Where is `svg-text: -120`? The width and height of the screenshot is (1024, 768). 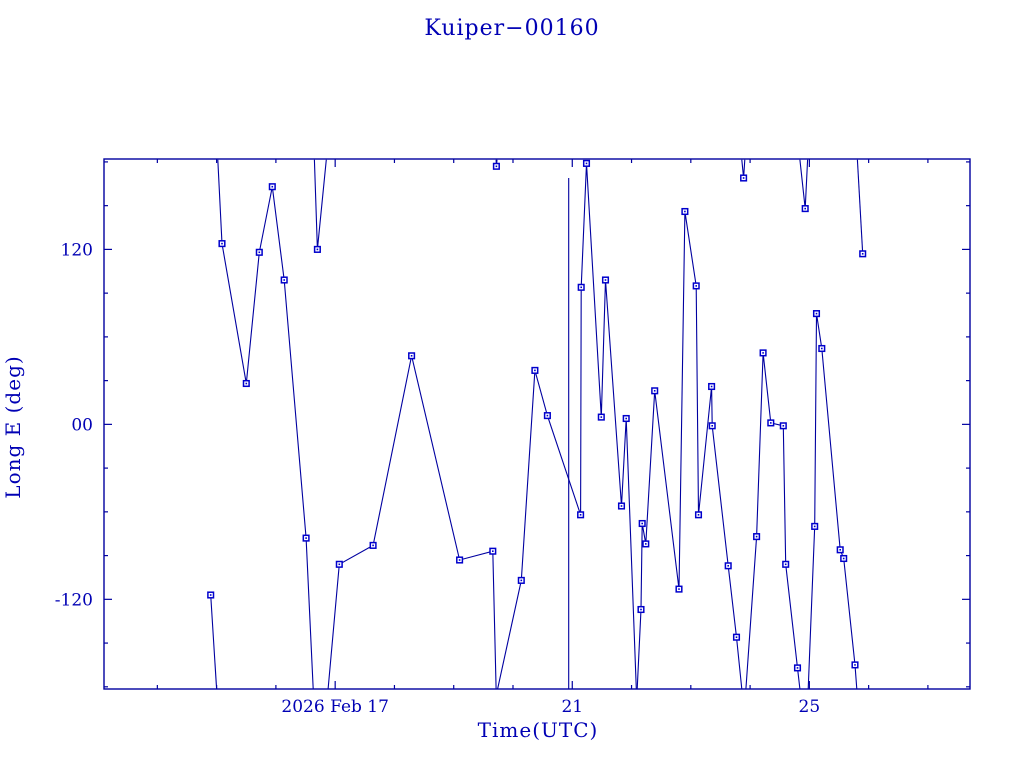
svg-text: -120 is located at coordinates (74, 600).